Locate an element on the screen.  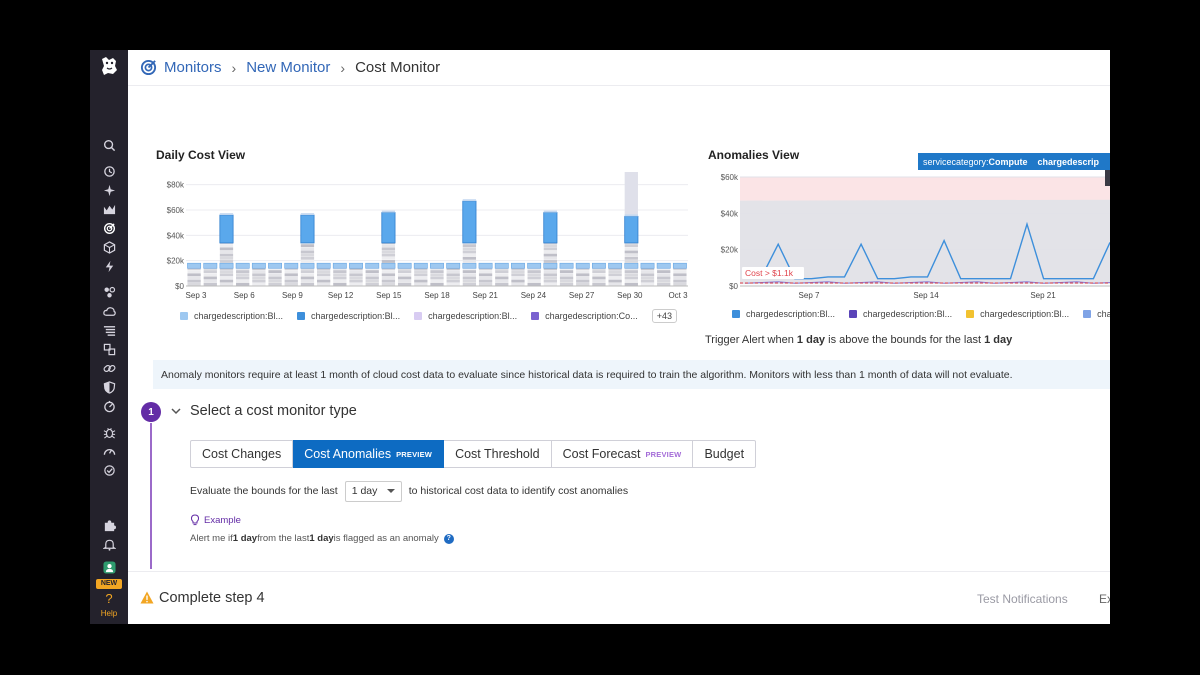
legend-more-button: +43 is located at coordinates (664, 316).